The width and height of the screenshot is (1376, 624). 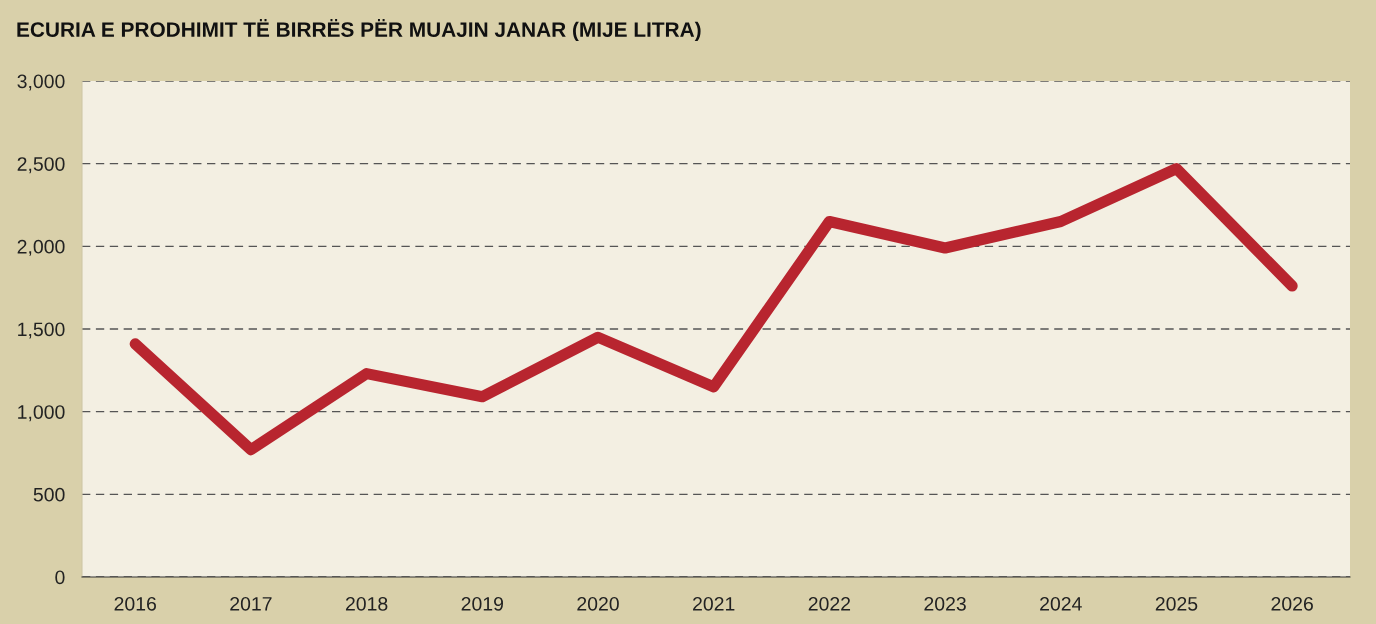 I want to click on chart-title: ECURIA E PRODHIMIT TË BIRRËS PËR MUAJIN JANAR (MIJE LITRA), so click(x=359, y=30).